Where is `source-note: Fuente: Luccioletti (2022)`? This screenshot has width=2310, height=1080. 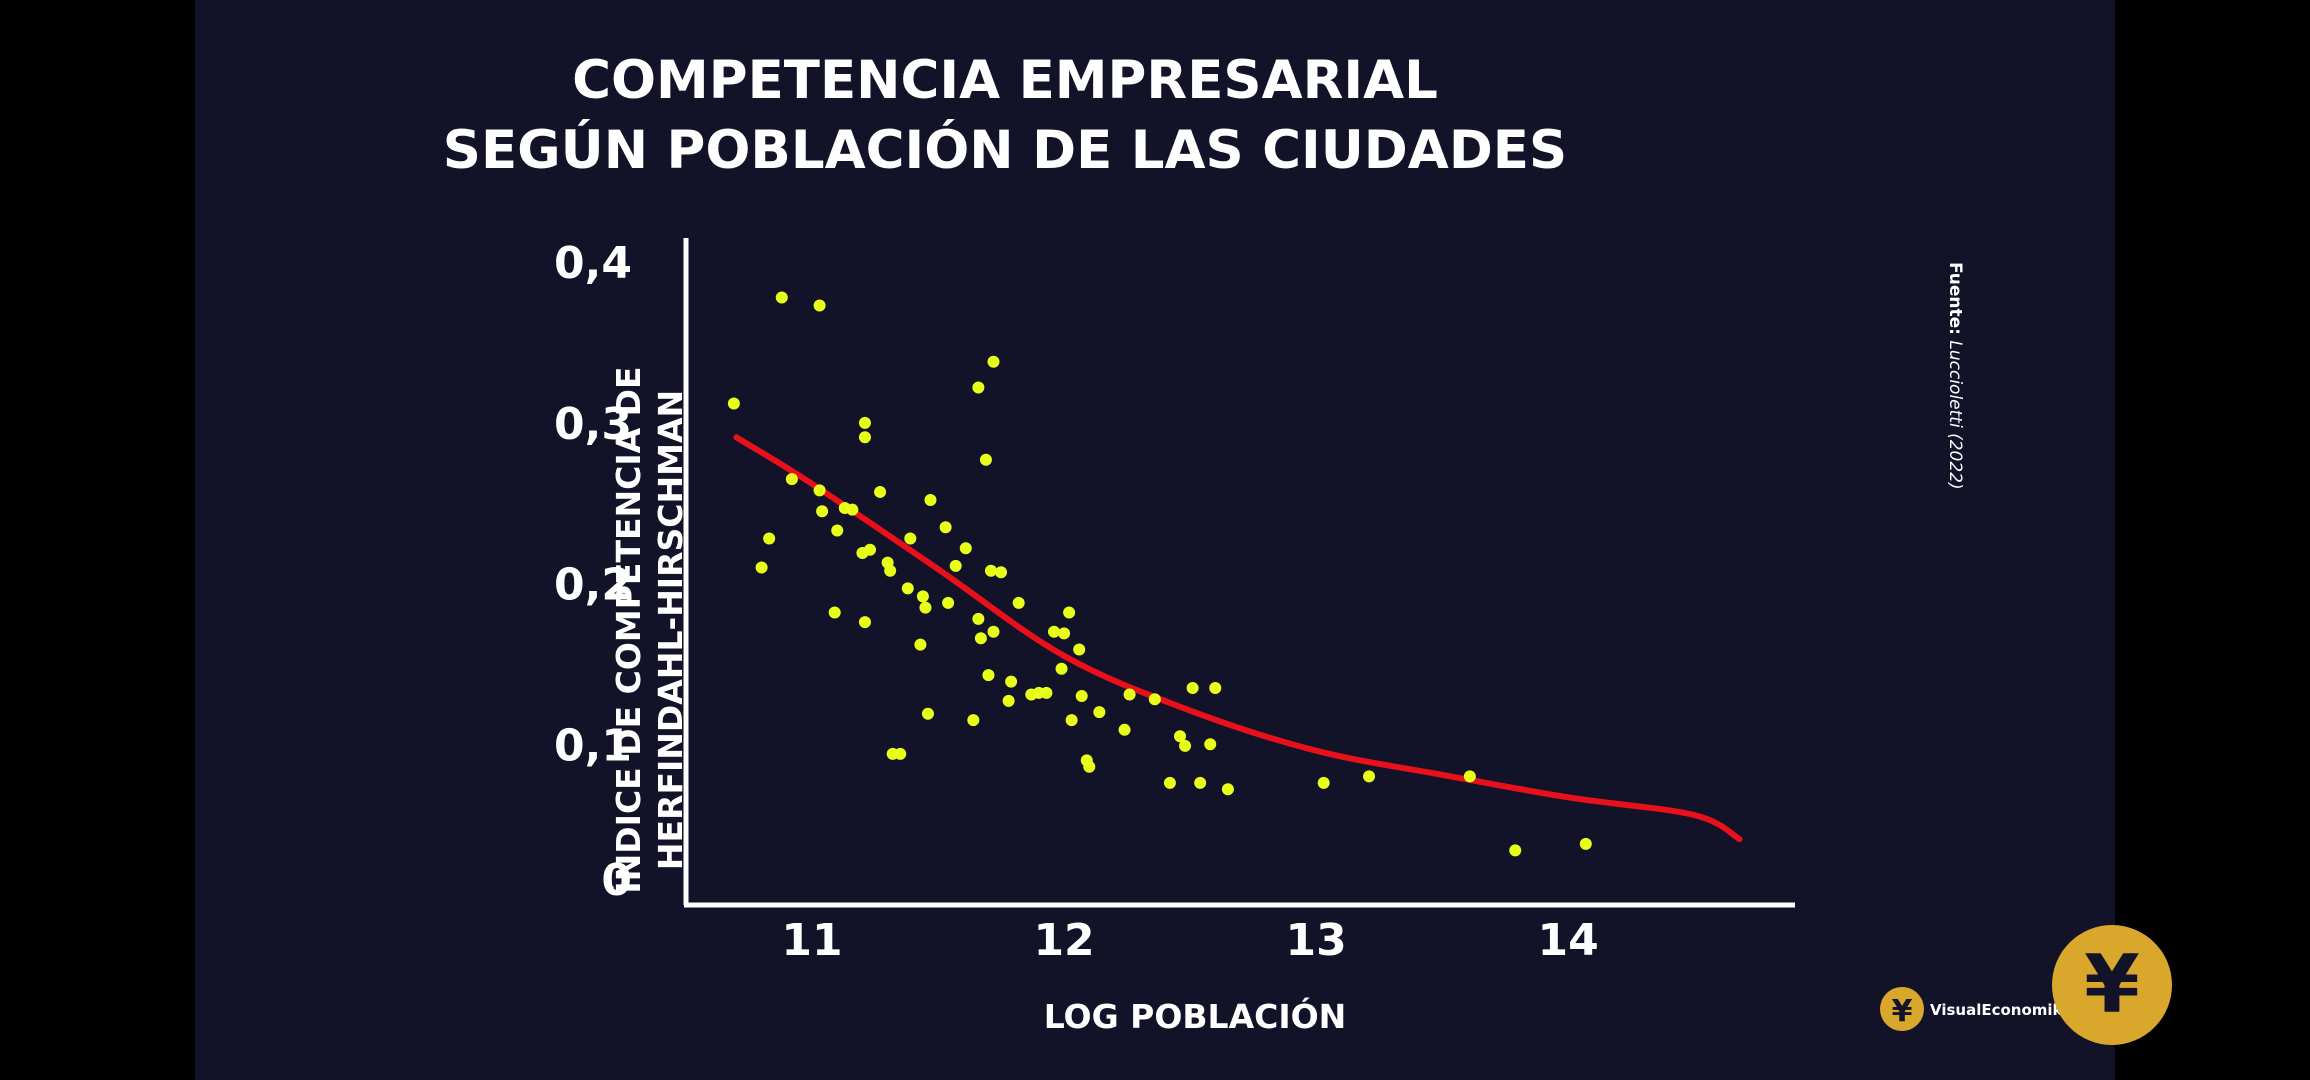 source-note: Fuente: Luccioletti (2022) is located at coordinates (1955, 376).